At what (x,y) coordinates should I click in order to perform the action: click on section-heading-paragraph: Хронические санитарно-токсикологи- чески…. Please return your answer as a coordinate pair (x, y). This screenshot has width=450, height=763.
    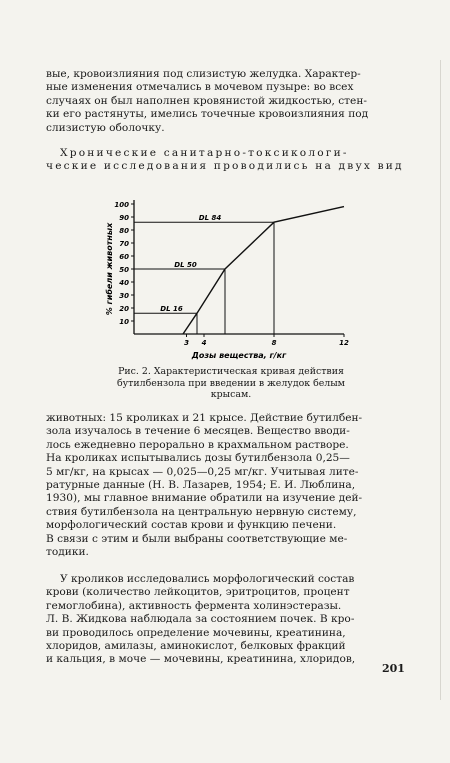
    Looking at the image, I should click on (225, 160).